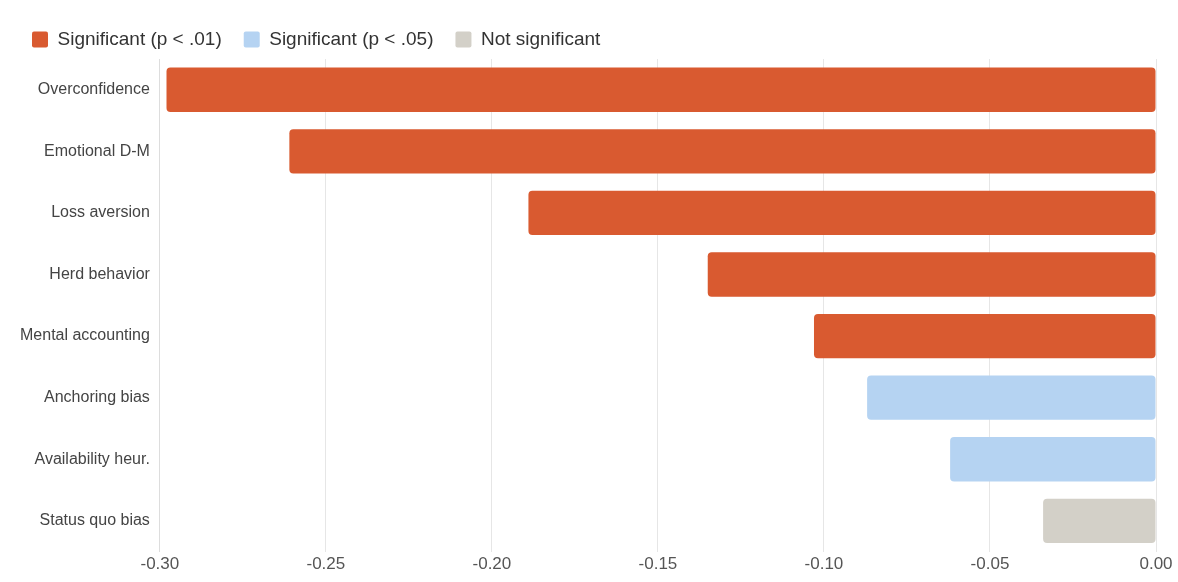 This screenshot has height=582, width=1178. Describe the element at coordinates (94, 520) in the screenshot. I see `y-tick-label: Status quo bias` at that location.